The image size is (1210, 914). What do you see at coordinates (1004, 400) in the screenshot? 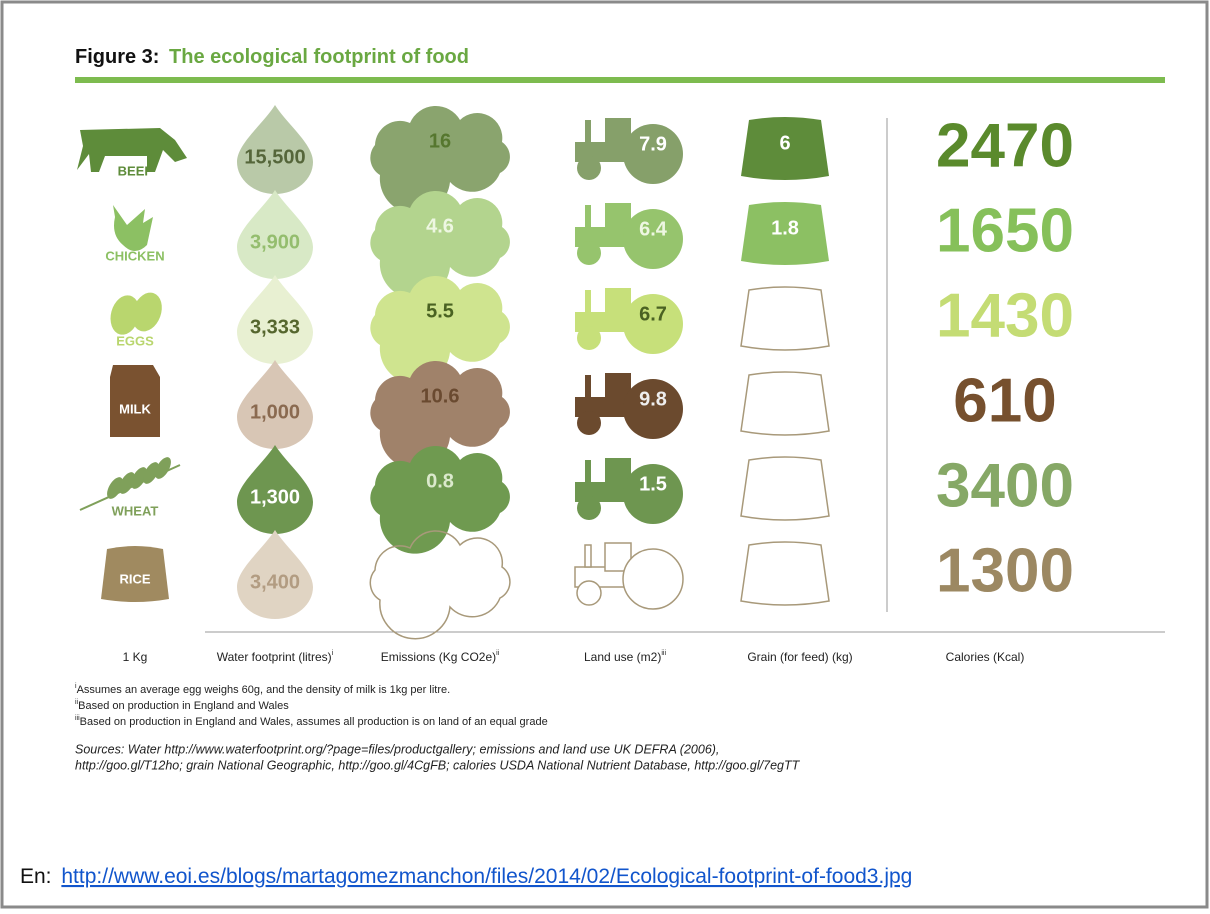
I see `calories-value: 610` at bounding box center [1004, 400].